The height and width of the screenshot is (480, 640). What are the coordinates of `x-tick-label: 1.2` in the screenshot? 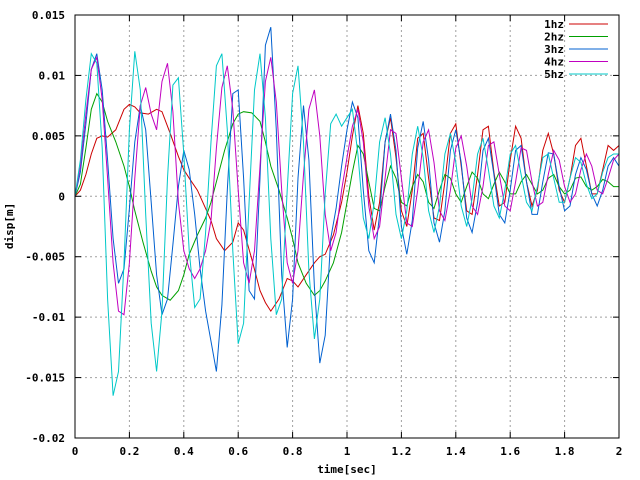 It's located at (401, 451).